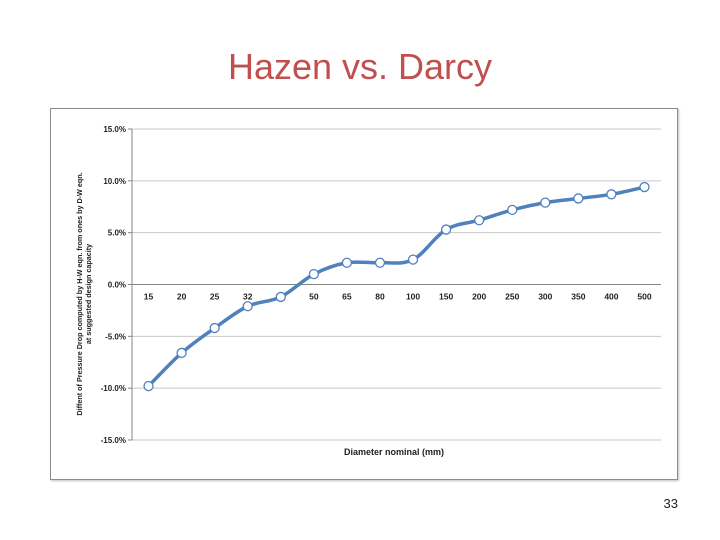 Image resolution: width=720 pixels, height=540 pixels. Describe the element at coordinates (644, 297) in the screenshot. I see `x-tick-label: 500` at that location.